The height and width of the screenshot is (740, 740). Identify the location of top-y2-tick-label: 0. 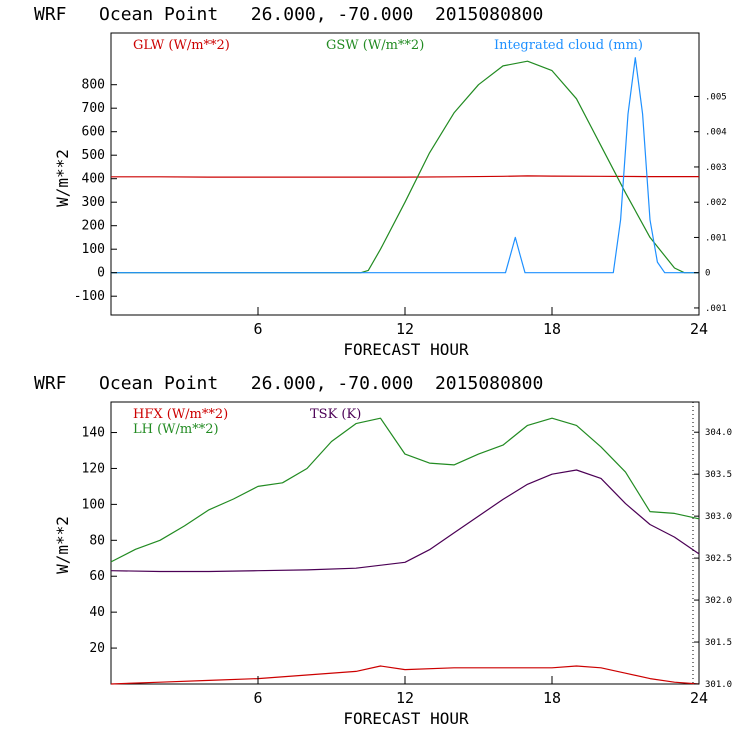
(707, 274).